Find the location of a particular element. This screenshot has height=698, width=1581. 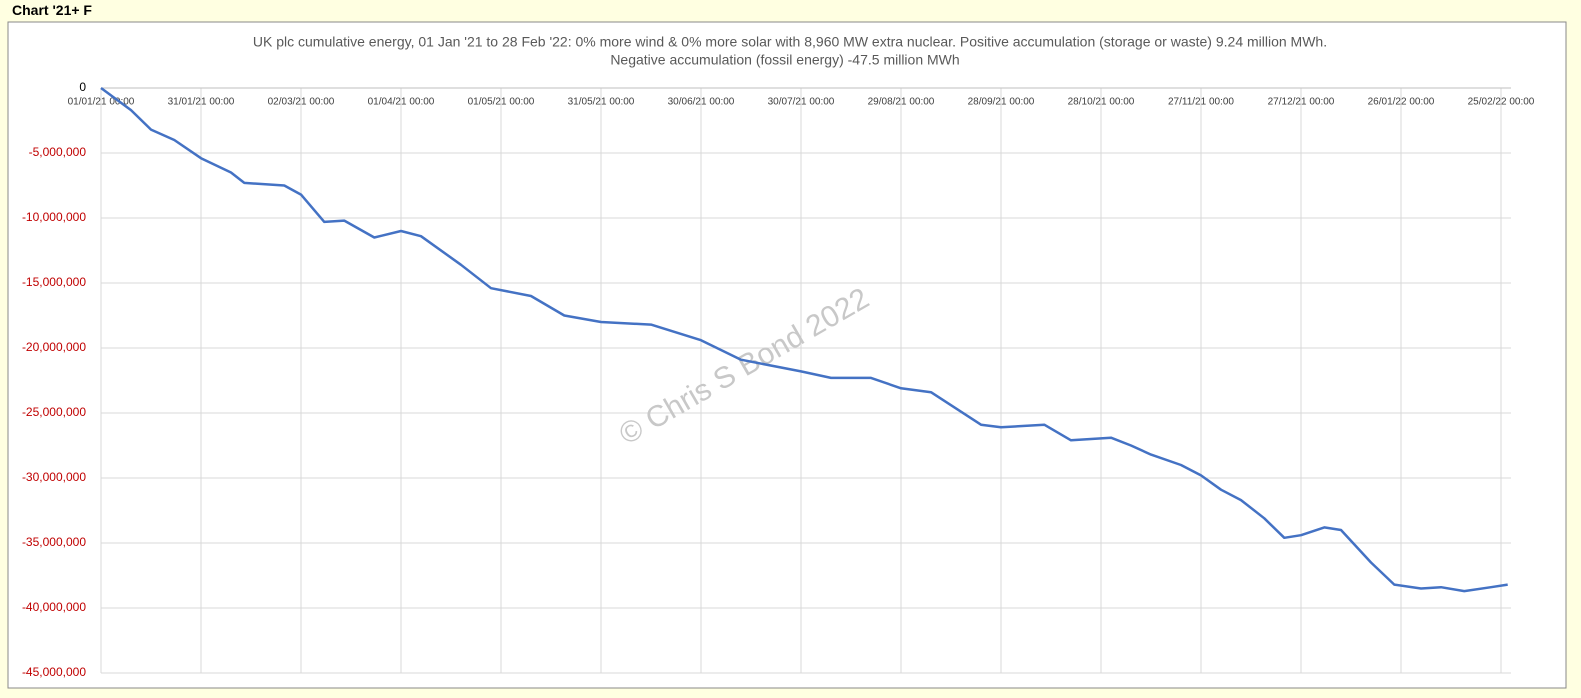

x-tick-label: 25/02/22 00:00 is located at coordinates (1501, 102).